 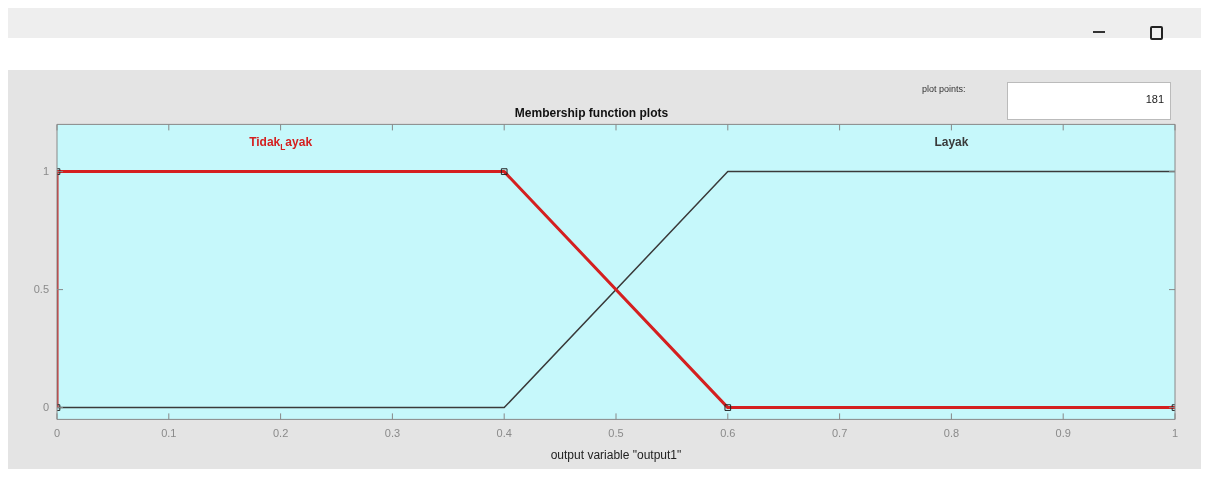 I want to click on x-tick-label: 0.5, so click(x=616, y=433).